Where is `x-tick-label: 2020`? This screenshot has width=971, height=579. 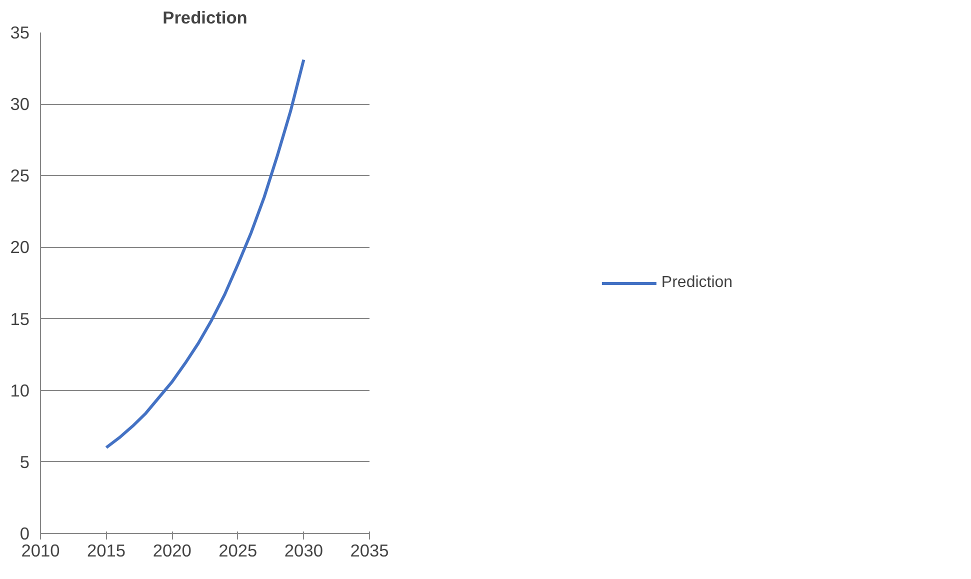 x-tick-label: 2020 is located at coordinates (172, 550).